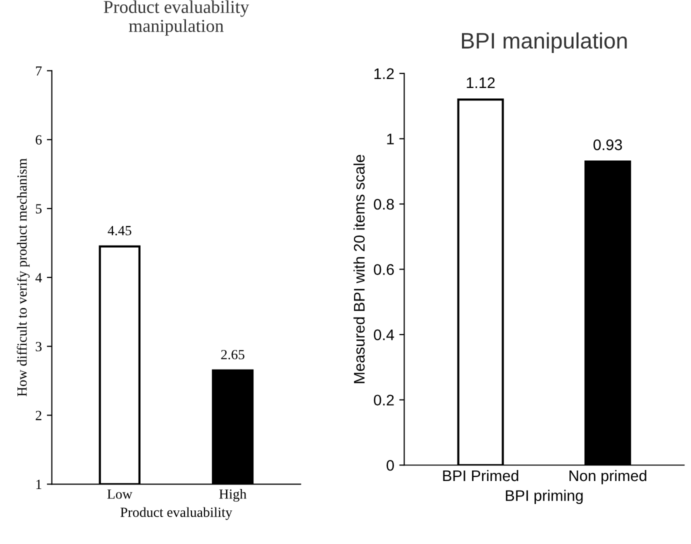 The height and width of the screenshot is (544, 691). What do you see at coordinates (176, 513) in the screenshot?
I see `x-axis-title: Product evaluability` at bounding box center [176, 513].